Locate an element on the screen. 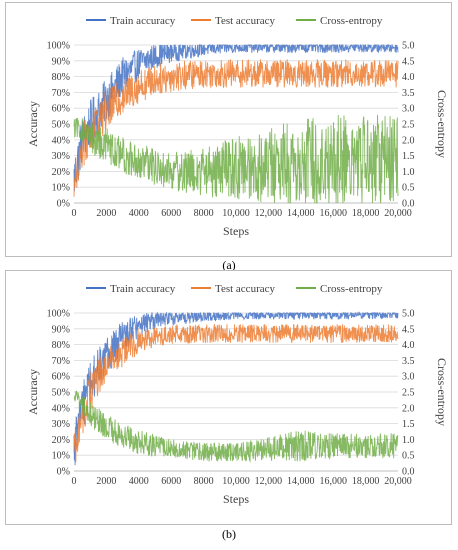 Image resolution: width=458 pixels, height=550 pixels. panel-label-a: (a) is located at coordinates (229, 265).